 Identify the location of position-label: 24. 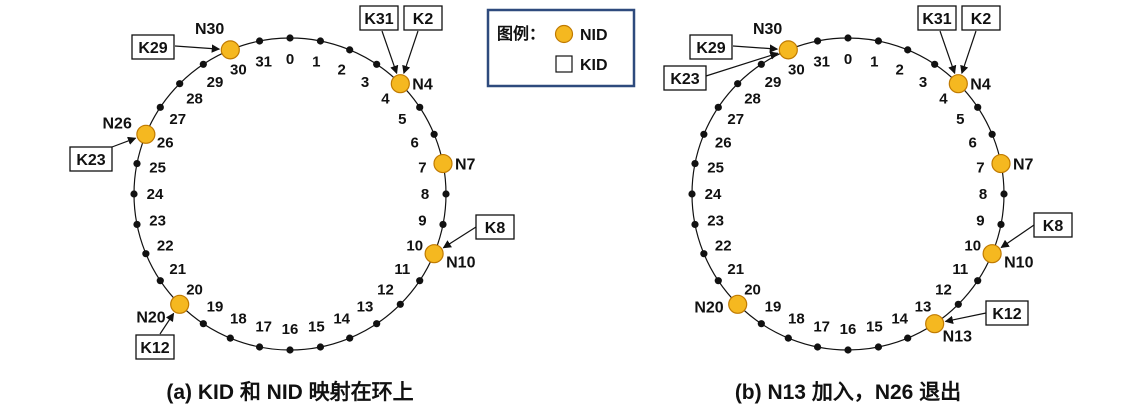
(713, 194).